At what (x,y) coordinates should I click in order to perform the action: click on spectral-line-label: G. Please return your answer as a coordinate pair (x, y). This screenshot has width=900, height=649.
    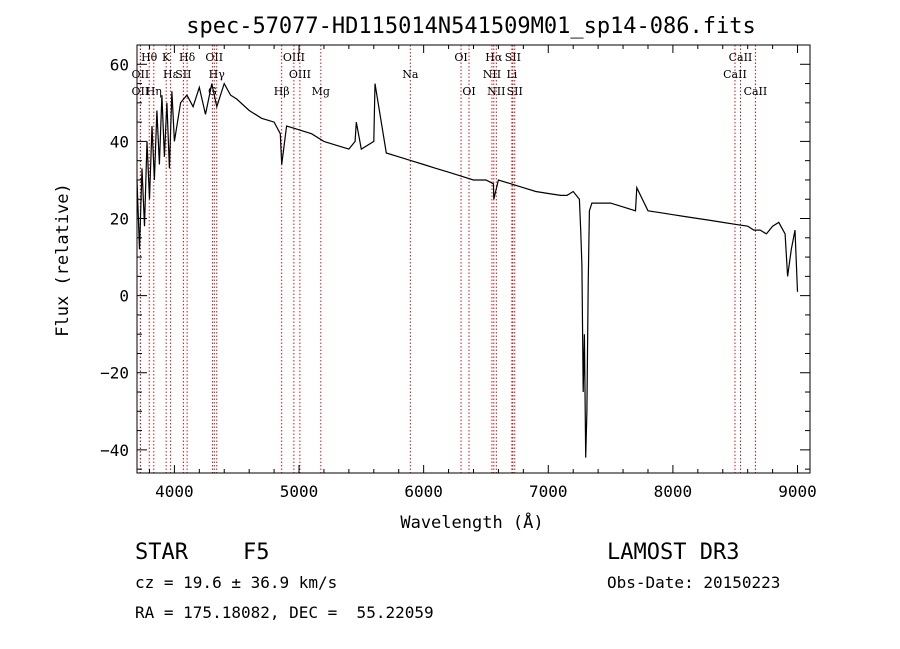
    Looking at the image, I should click on (212, 91).